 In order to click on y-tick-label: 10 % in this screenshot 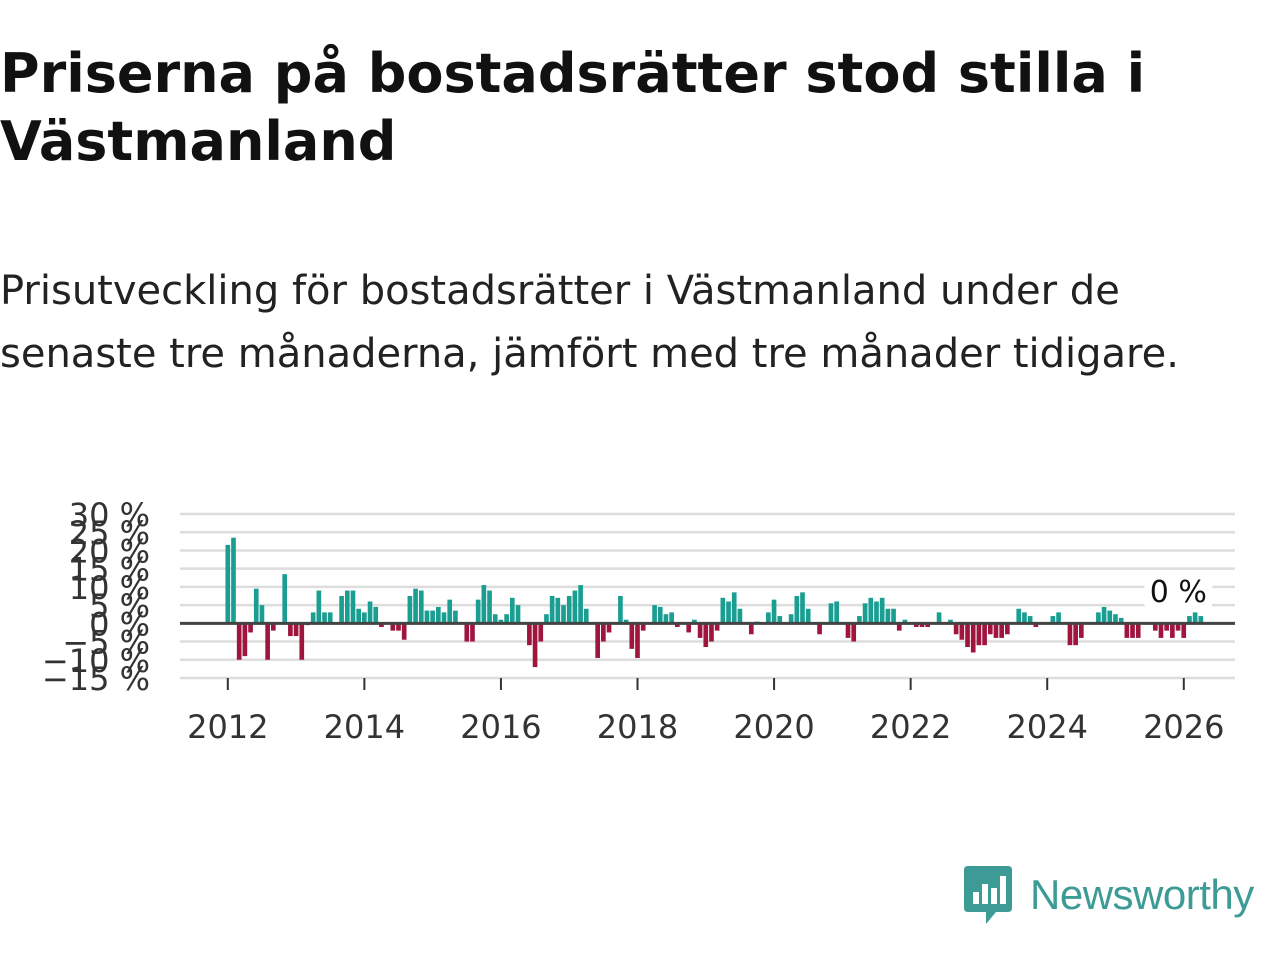, I will do `click(109, 588)`.